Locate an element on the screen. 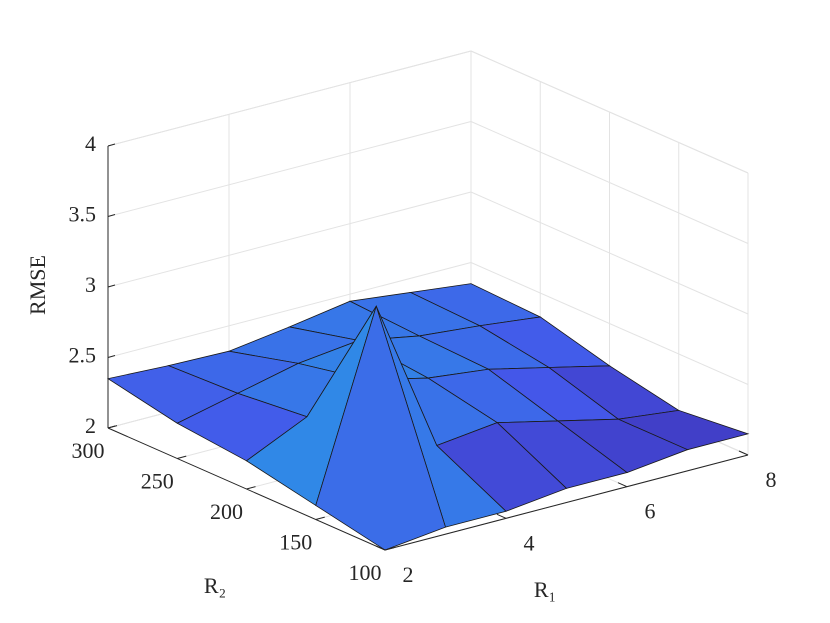 This screenshot has height=623, width=830. y-tick-label: 250 is located at coordinates (157, 481).